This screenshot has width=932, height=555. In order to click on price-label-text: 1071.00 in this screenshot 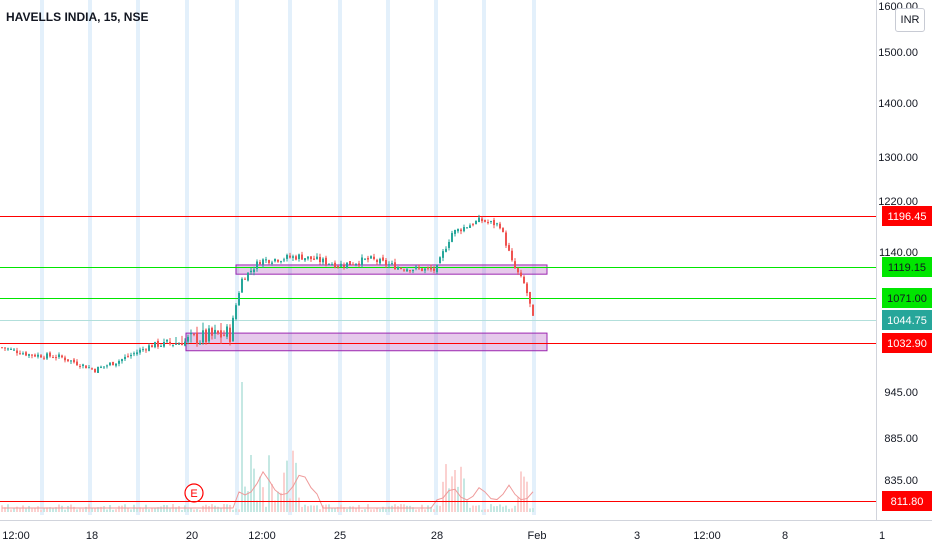, I will do `click(907, 299)`.